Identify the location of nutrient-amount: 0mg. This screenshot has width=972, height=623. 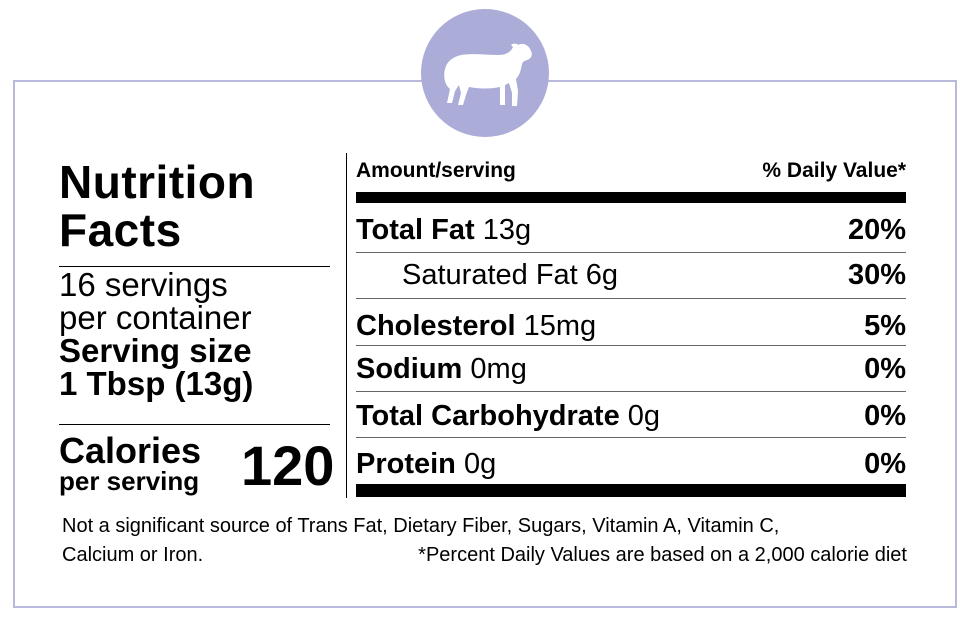
(498, 369).